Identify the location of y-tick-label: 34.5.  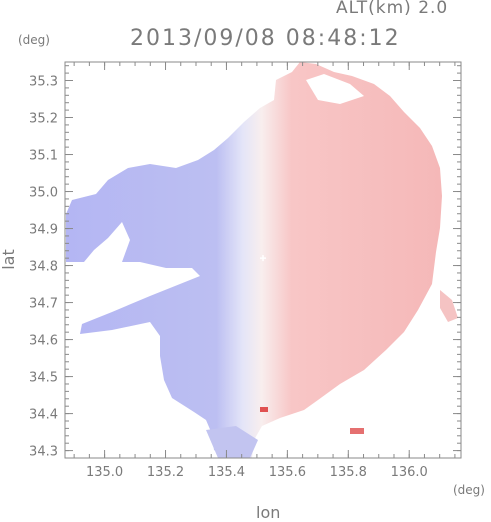
(43, 378).